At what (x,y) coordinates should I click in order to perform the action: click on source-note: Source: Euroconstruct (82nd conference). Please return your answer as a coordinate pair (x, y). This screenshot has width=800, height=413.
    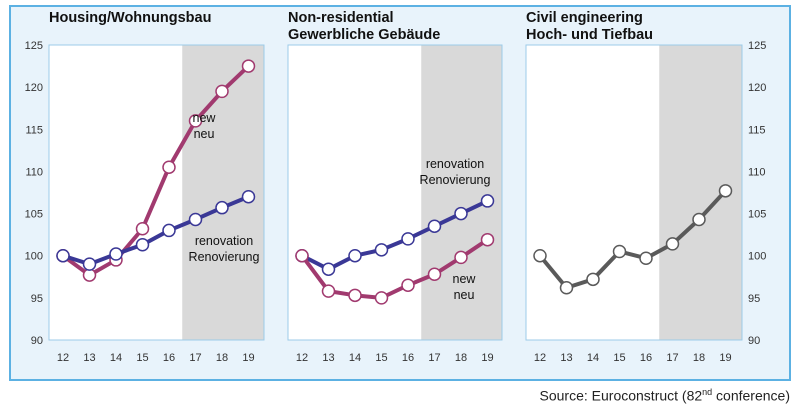
    Looking at the image, I should click on (665, 395).